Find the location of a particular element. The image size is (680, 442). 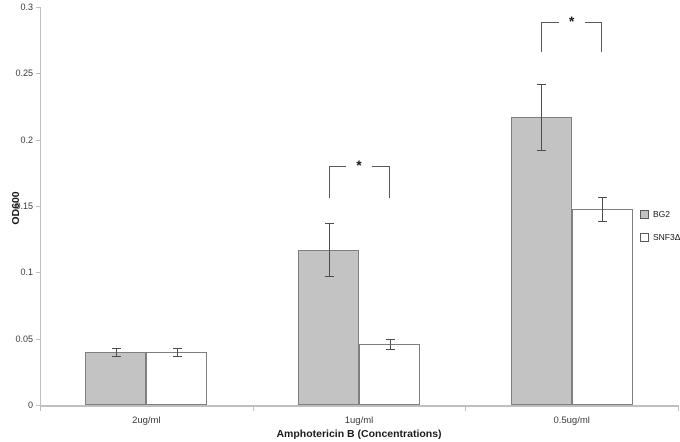

legend-item-BG2: BG2 is located at coordinates (660, 214).